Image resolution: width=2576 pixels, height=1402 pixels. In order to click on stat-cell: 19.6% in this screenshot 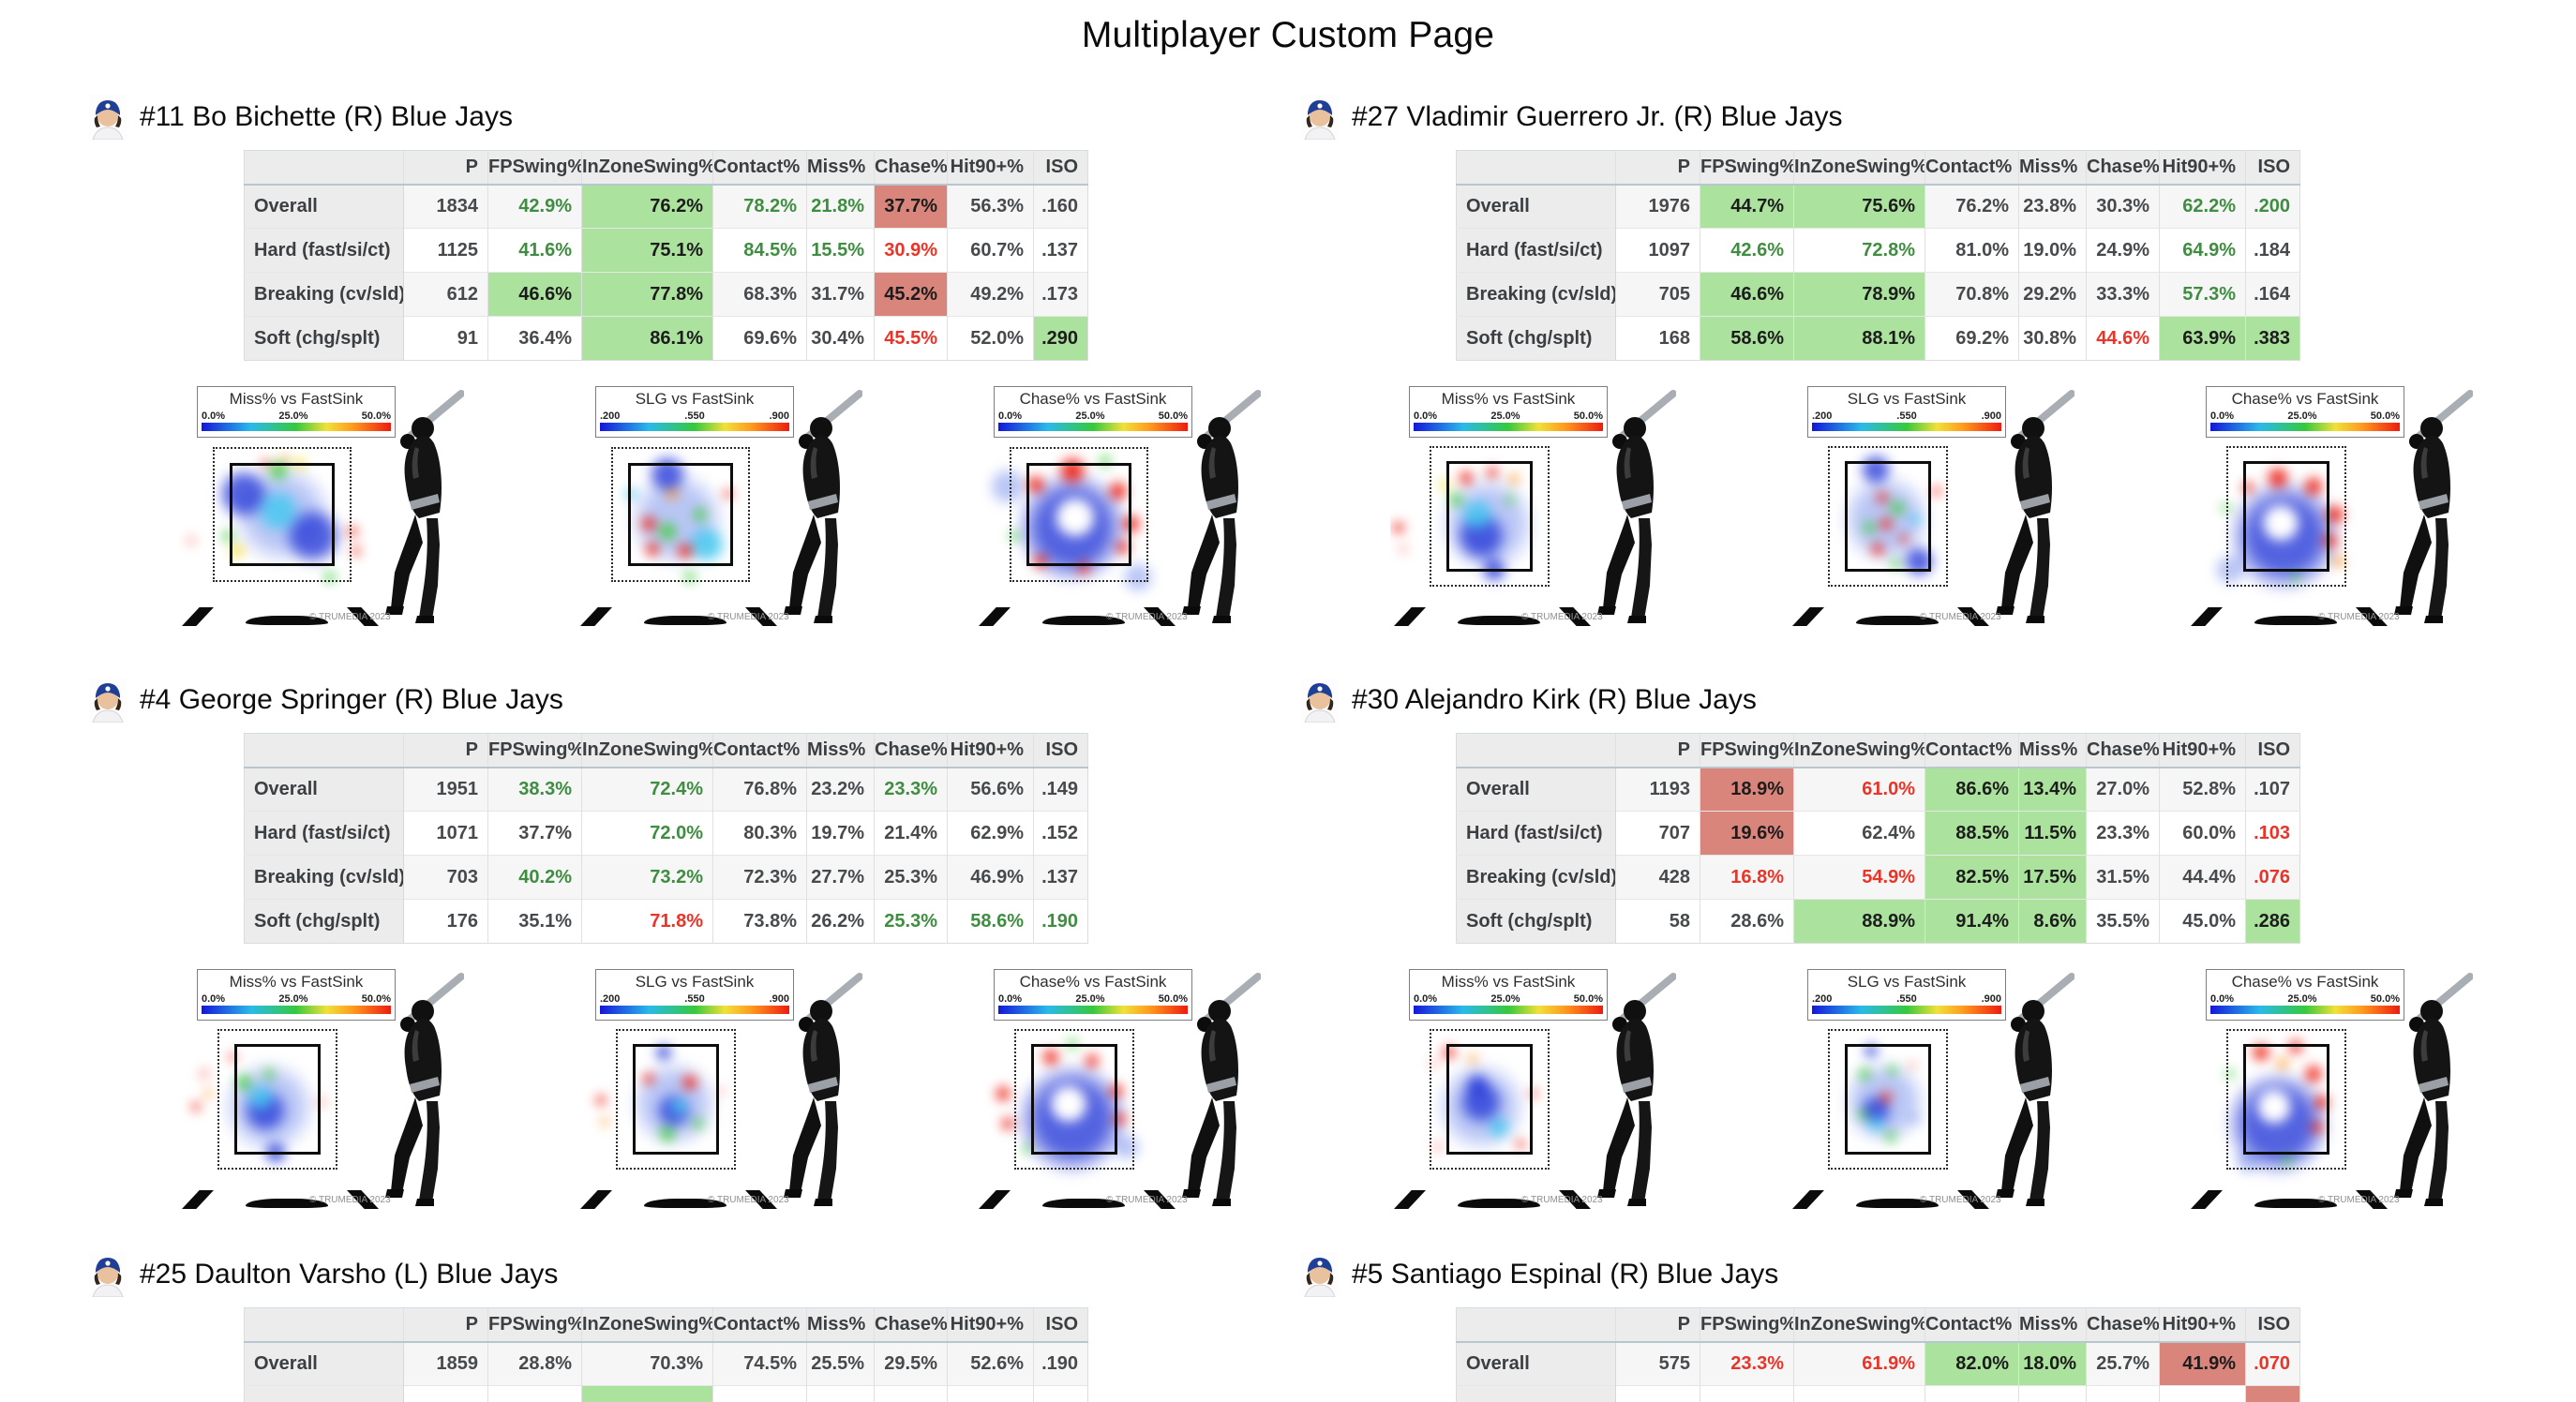, I will do `click(1747, 833)`.